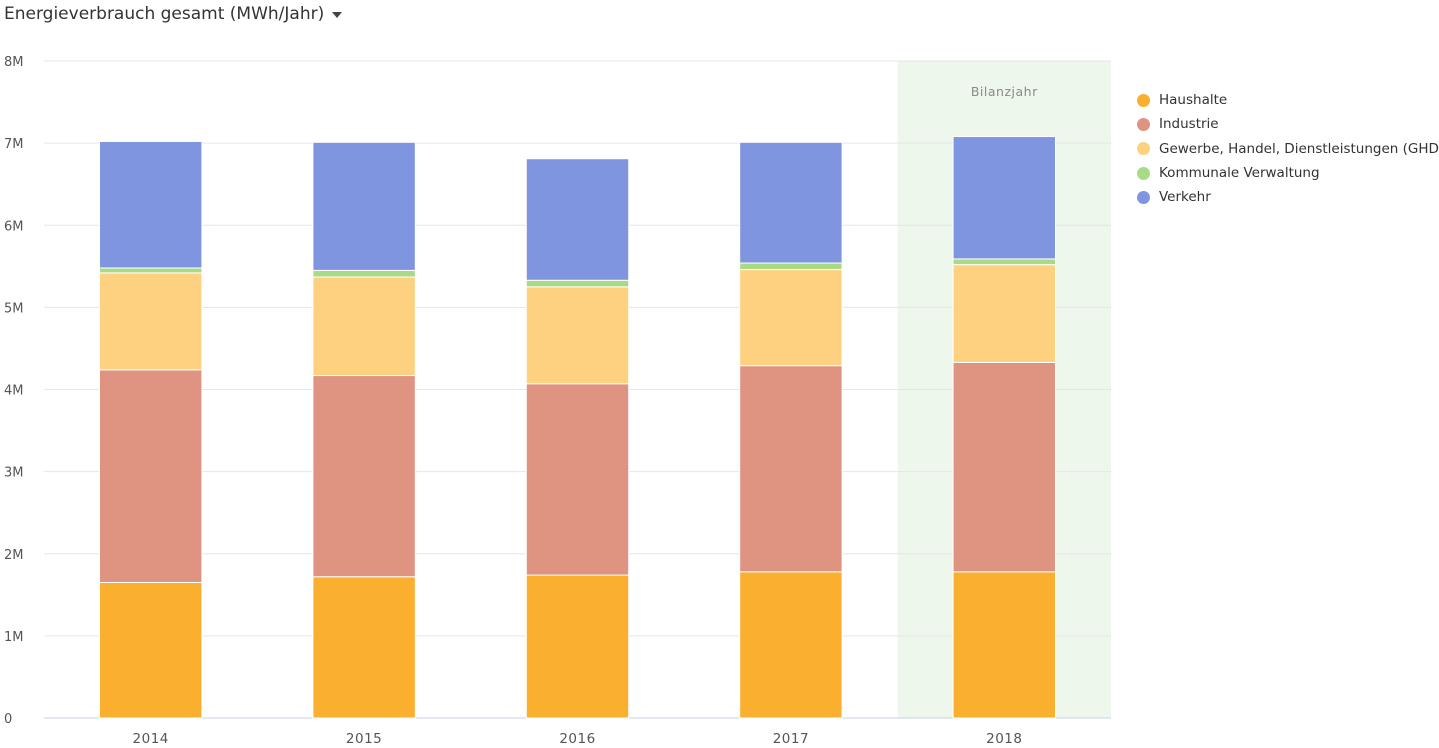 The width and height of the screenshot is (1439, 748). I want to click on x-tick-label: 2017, so click(791, 739).